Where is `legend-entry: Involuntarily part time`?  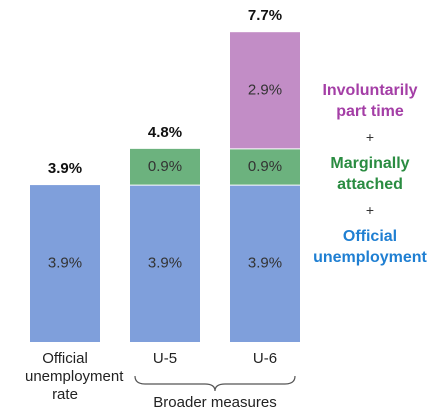
legend-entry: Involuntarily part time is located at coordinates (370, 101).